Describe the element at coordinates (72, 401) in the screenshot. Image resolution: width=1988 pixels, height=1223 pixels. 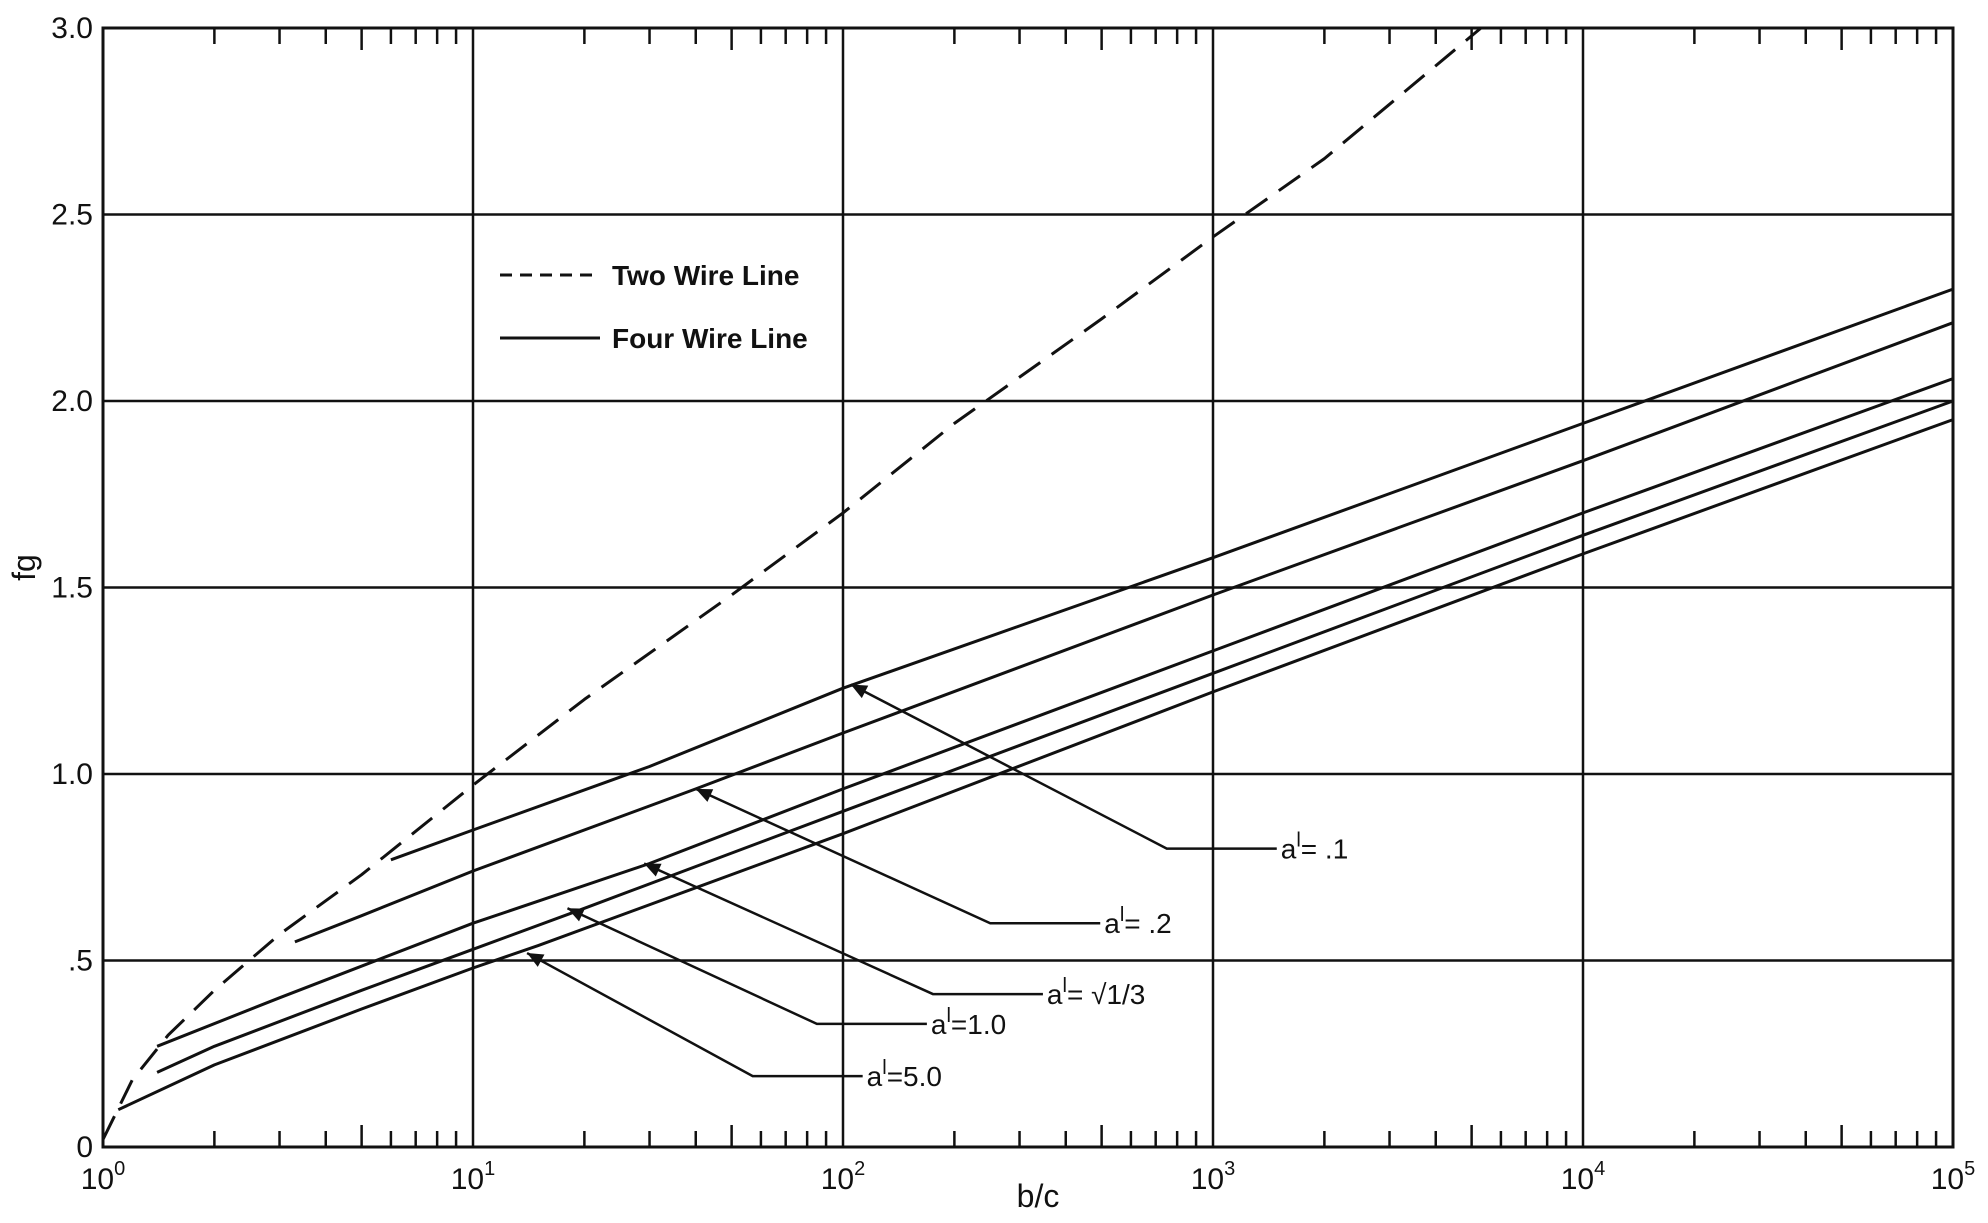
I see `y-tick-label: 2.0` at that location.